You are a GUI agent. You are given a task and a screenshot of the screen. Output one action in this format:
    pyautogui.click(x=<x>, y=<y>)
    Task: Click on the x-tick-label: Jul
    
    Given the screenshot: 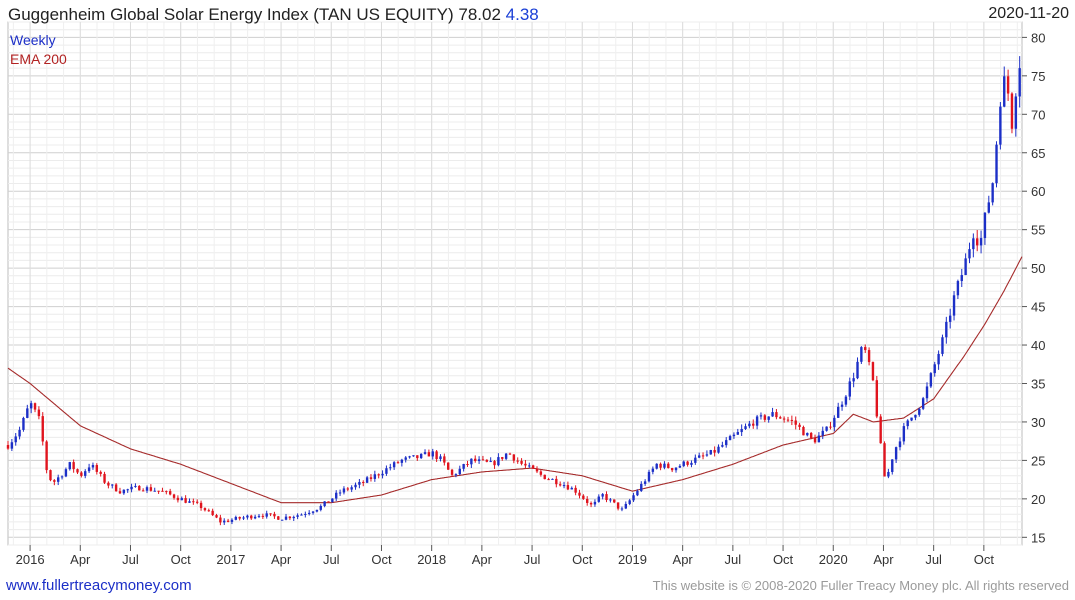 What is the action you would take?
    pyautogui.click(x=733, y=559)
    